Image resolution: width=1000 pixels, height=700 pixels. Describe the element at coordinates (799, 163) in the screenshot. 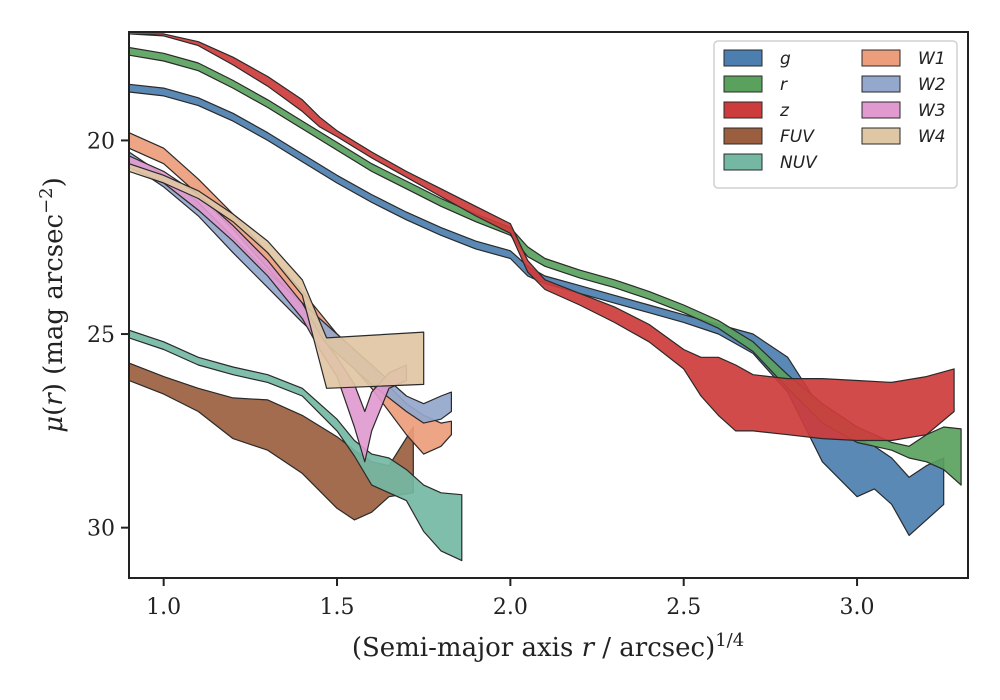

I see `legend-label-nuv: NUV` at that location.